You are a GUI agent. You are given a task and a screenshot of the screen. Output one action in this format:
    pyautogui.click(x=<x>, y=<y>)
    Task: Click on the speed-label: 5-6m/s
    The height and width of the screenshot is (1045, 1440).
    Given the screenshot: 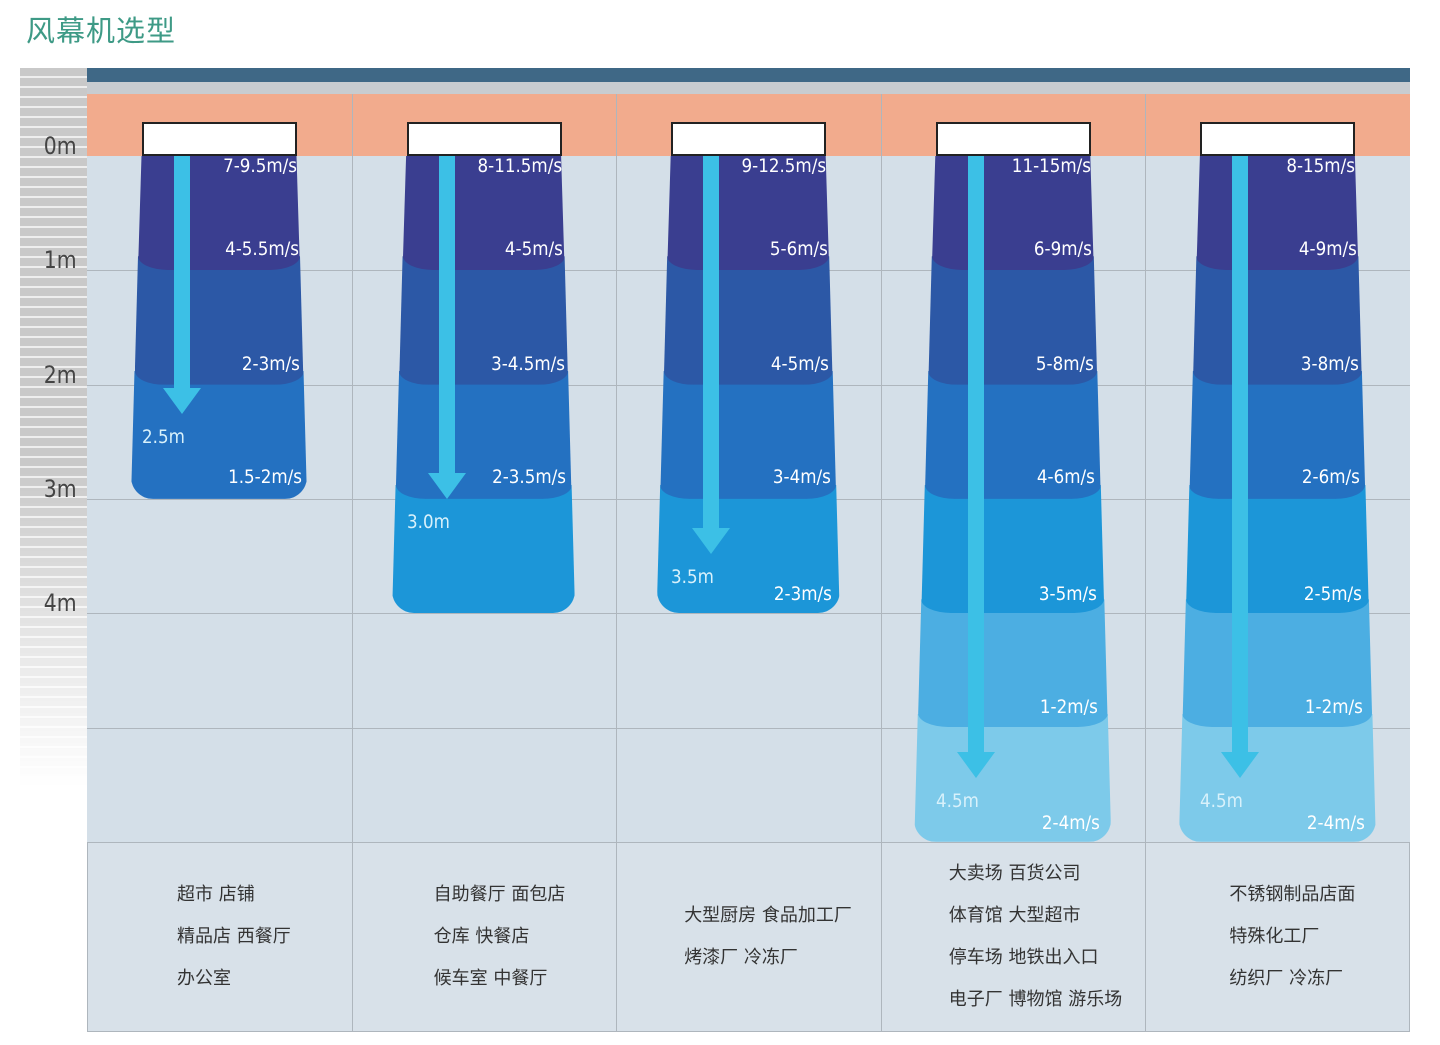 What is the action you would take?
    pyautogui.click(x=798, y=248)
    